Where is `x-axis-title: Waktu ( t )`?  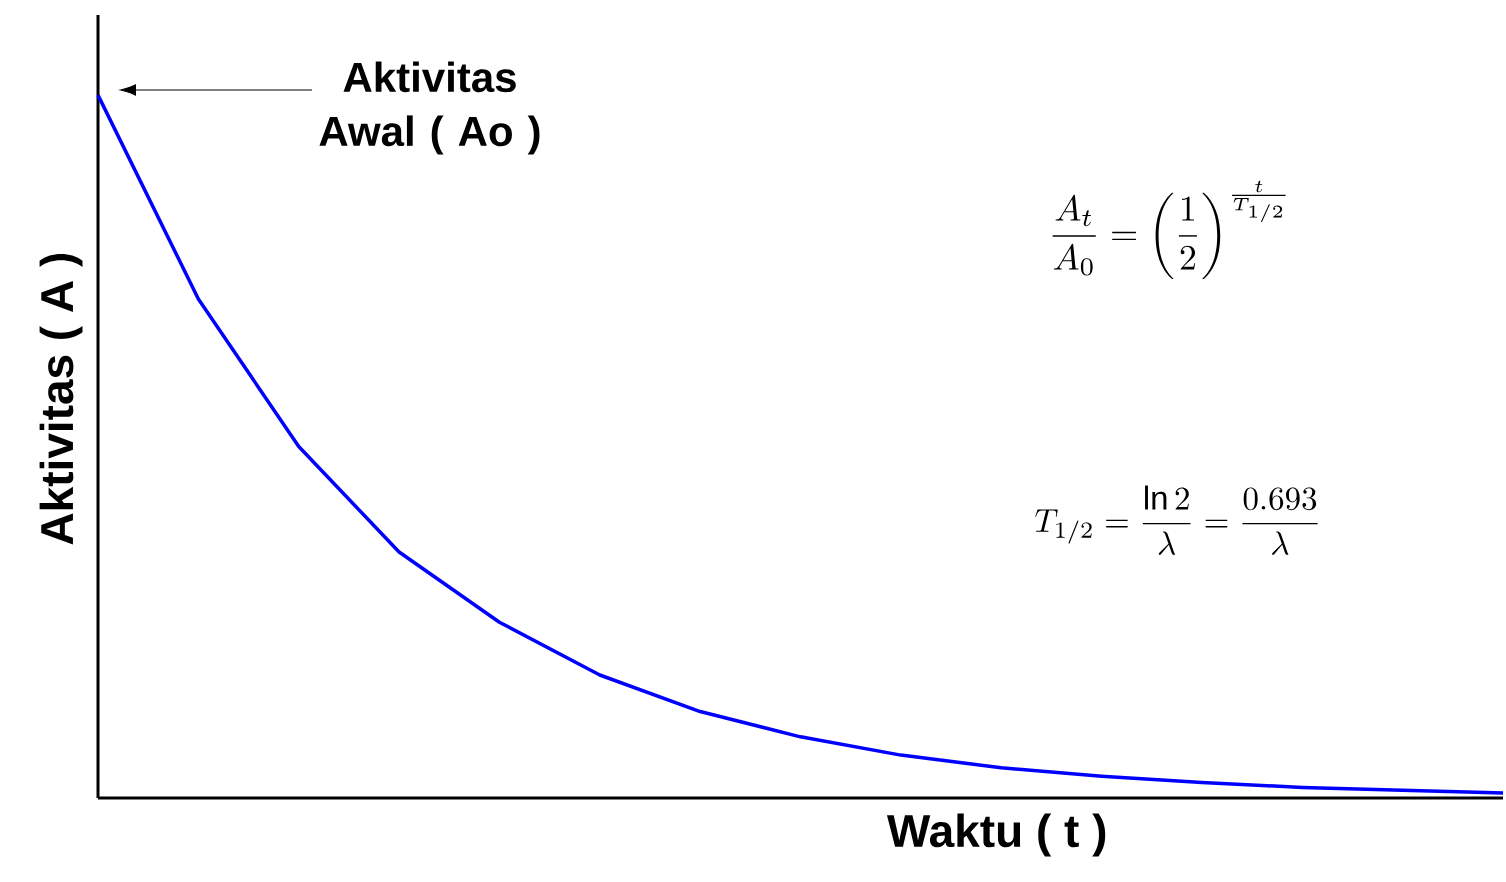 x-axis-title: Waktu ( t ) is located at coordinates (996, 835).